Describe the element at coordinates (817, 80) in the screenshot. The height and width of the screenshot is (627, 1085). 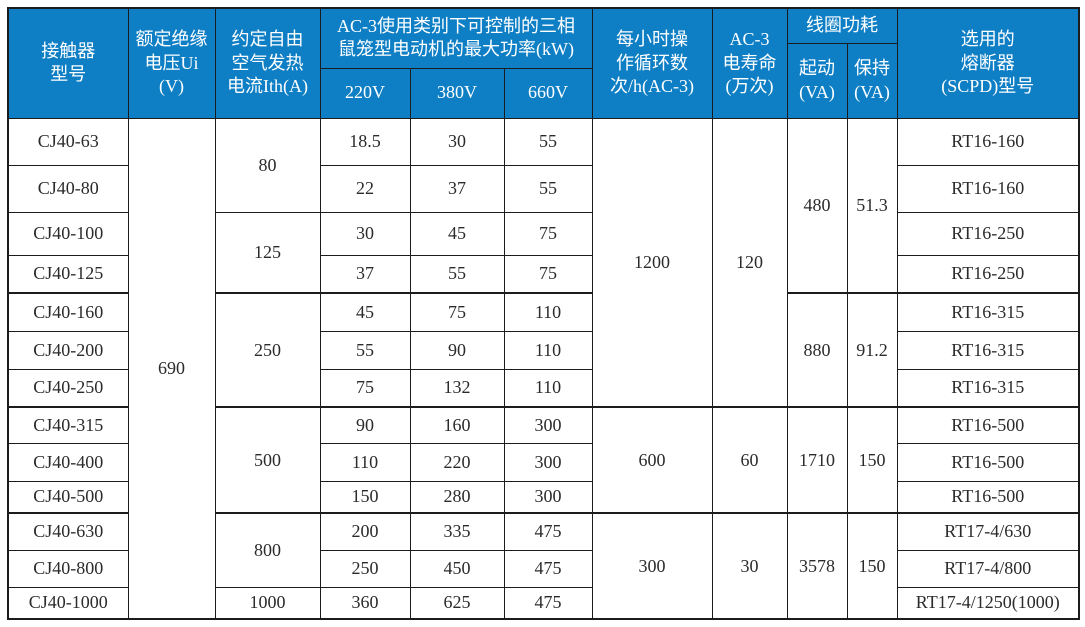
I see `header-coil-pickup: 起动 (VA)` at that location.